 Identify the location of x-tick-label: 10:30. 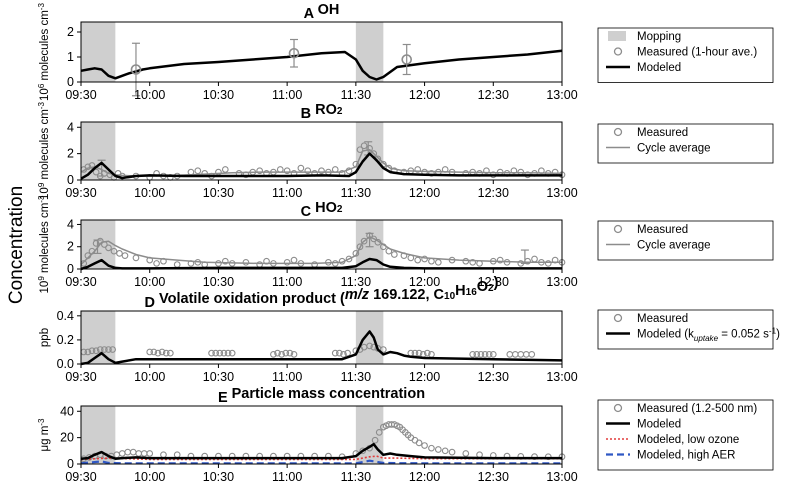
(218, 193).